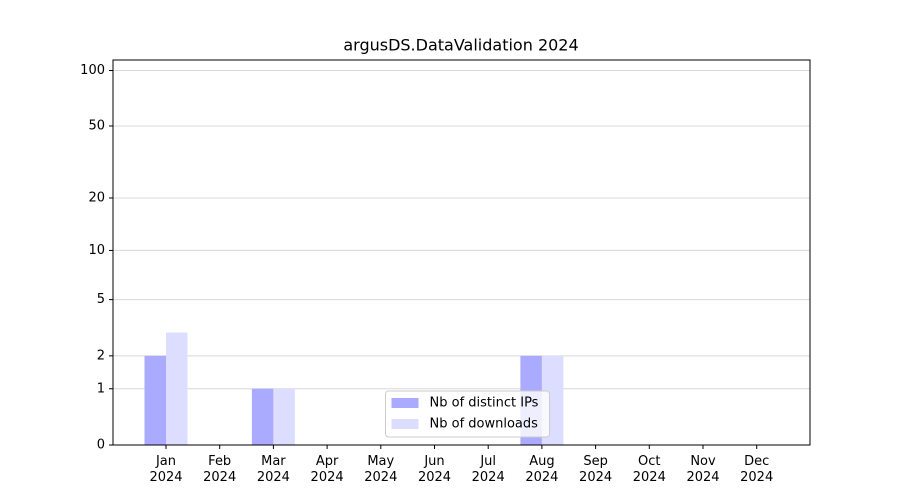 The image size is (900, 500). Describe the element at coordinates (460, 45) in the screenshot. I see `chart-title: argusDS.DataValidation 2024` at that location.